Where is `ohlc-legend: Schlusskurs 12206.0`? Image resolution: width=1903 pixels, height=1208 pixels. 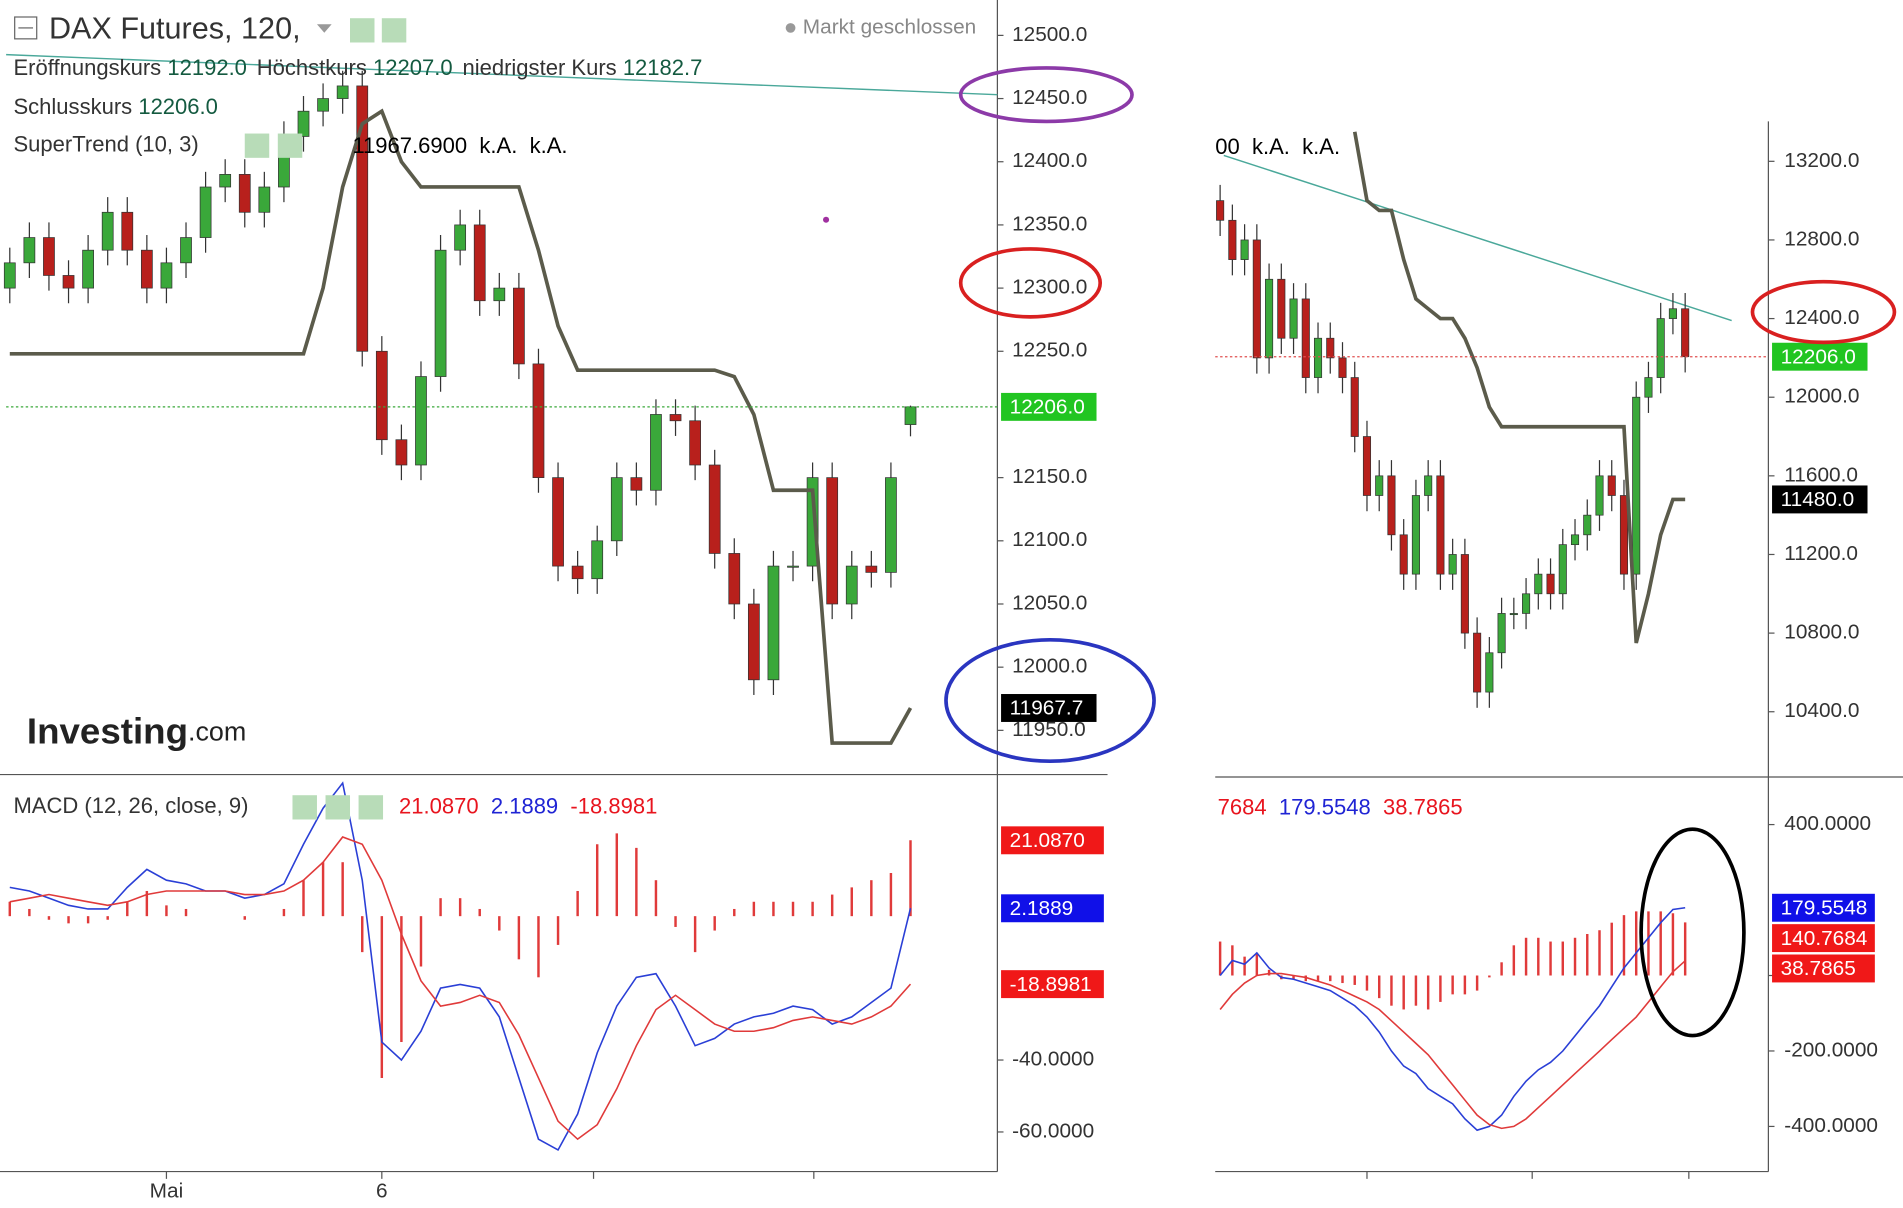 ohlc-legend: Schlusskurs 12206.0 is located at coordinates (115, 106).